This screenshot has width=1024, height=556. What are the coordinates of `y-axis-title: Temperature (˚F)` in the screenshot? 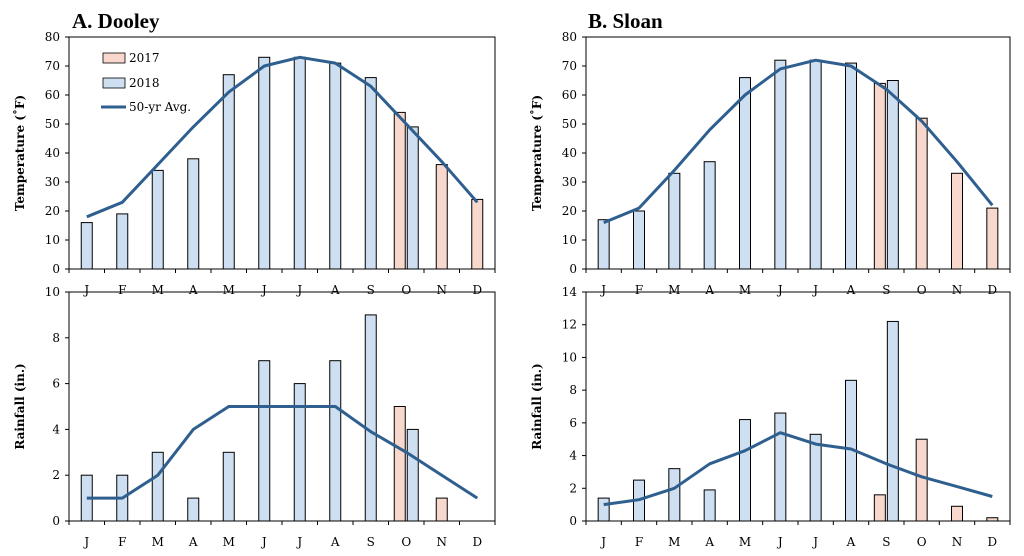 It's located at (536, 153).